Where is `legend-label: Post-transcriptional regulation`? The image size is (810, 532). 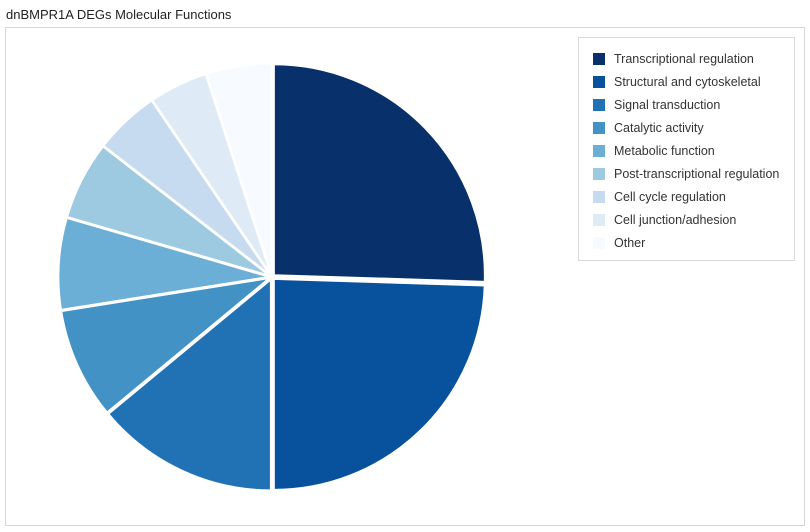
legend-label: Post-transcriptional regulation is located at coordinates (697, 173).